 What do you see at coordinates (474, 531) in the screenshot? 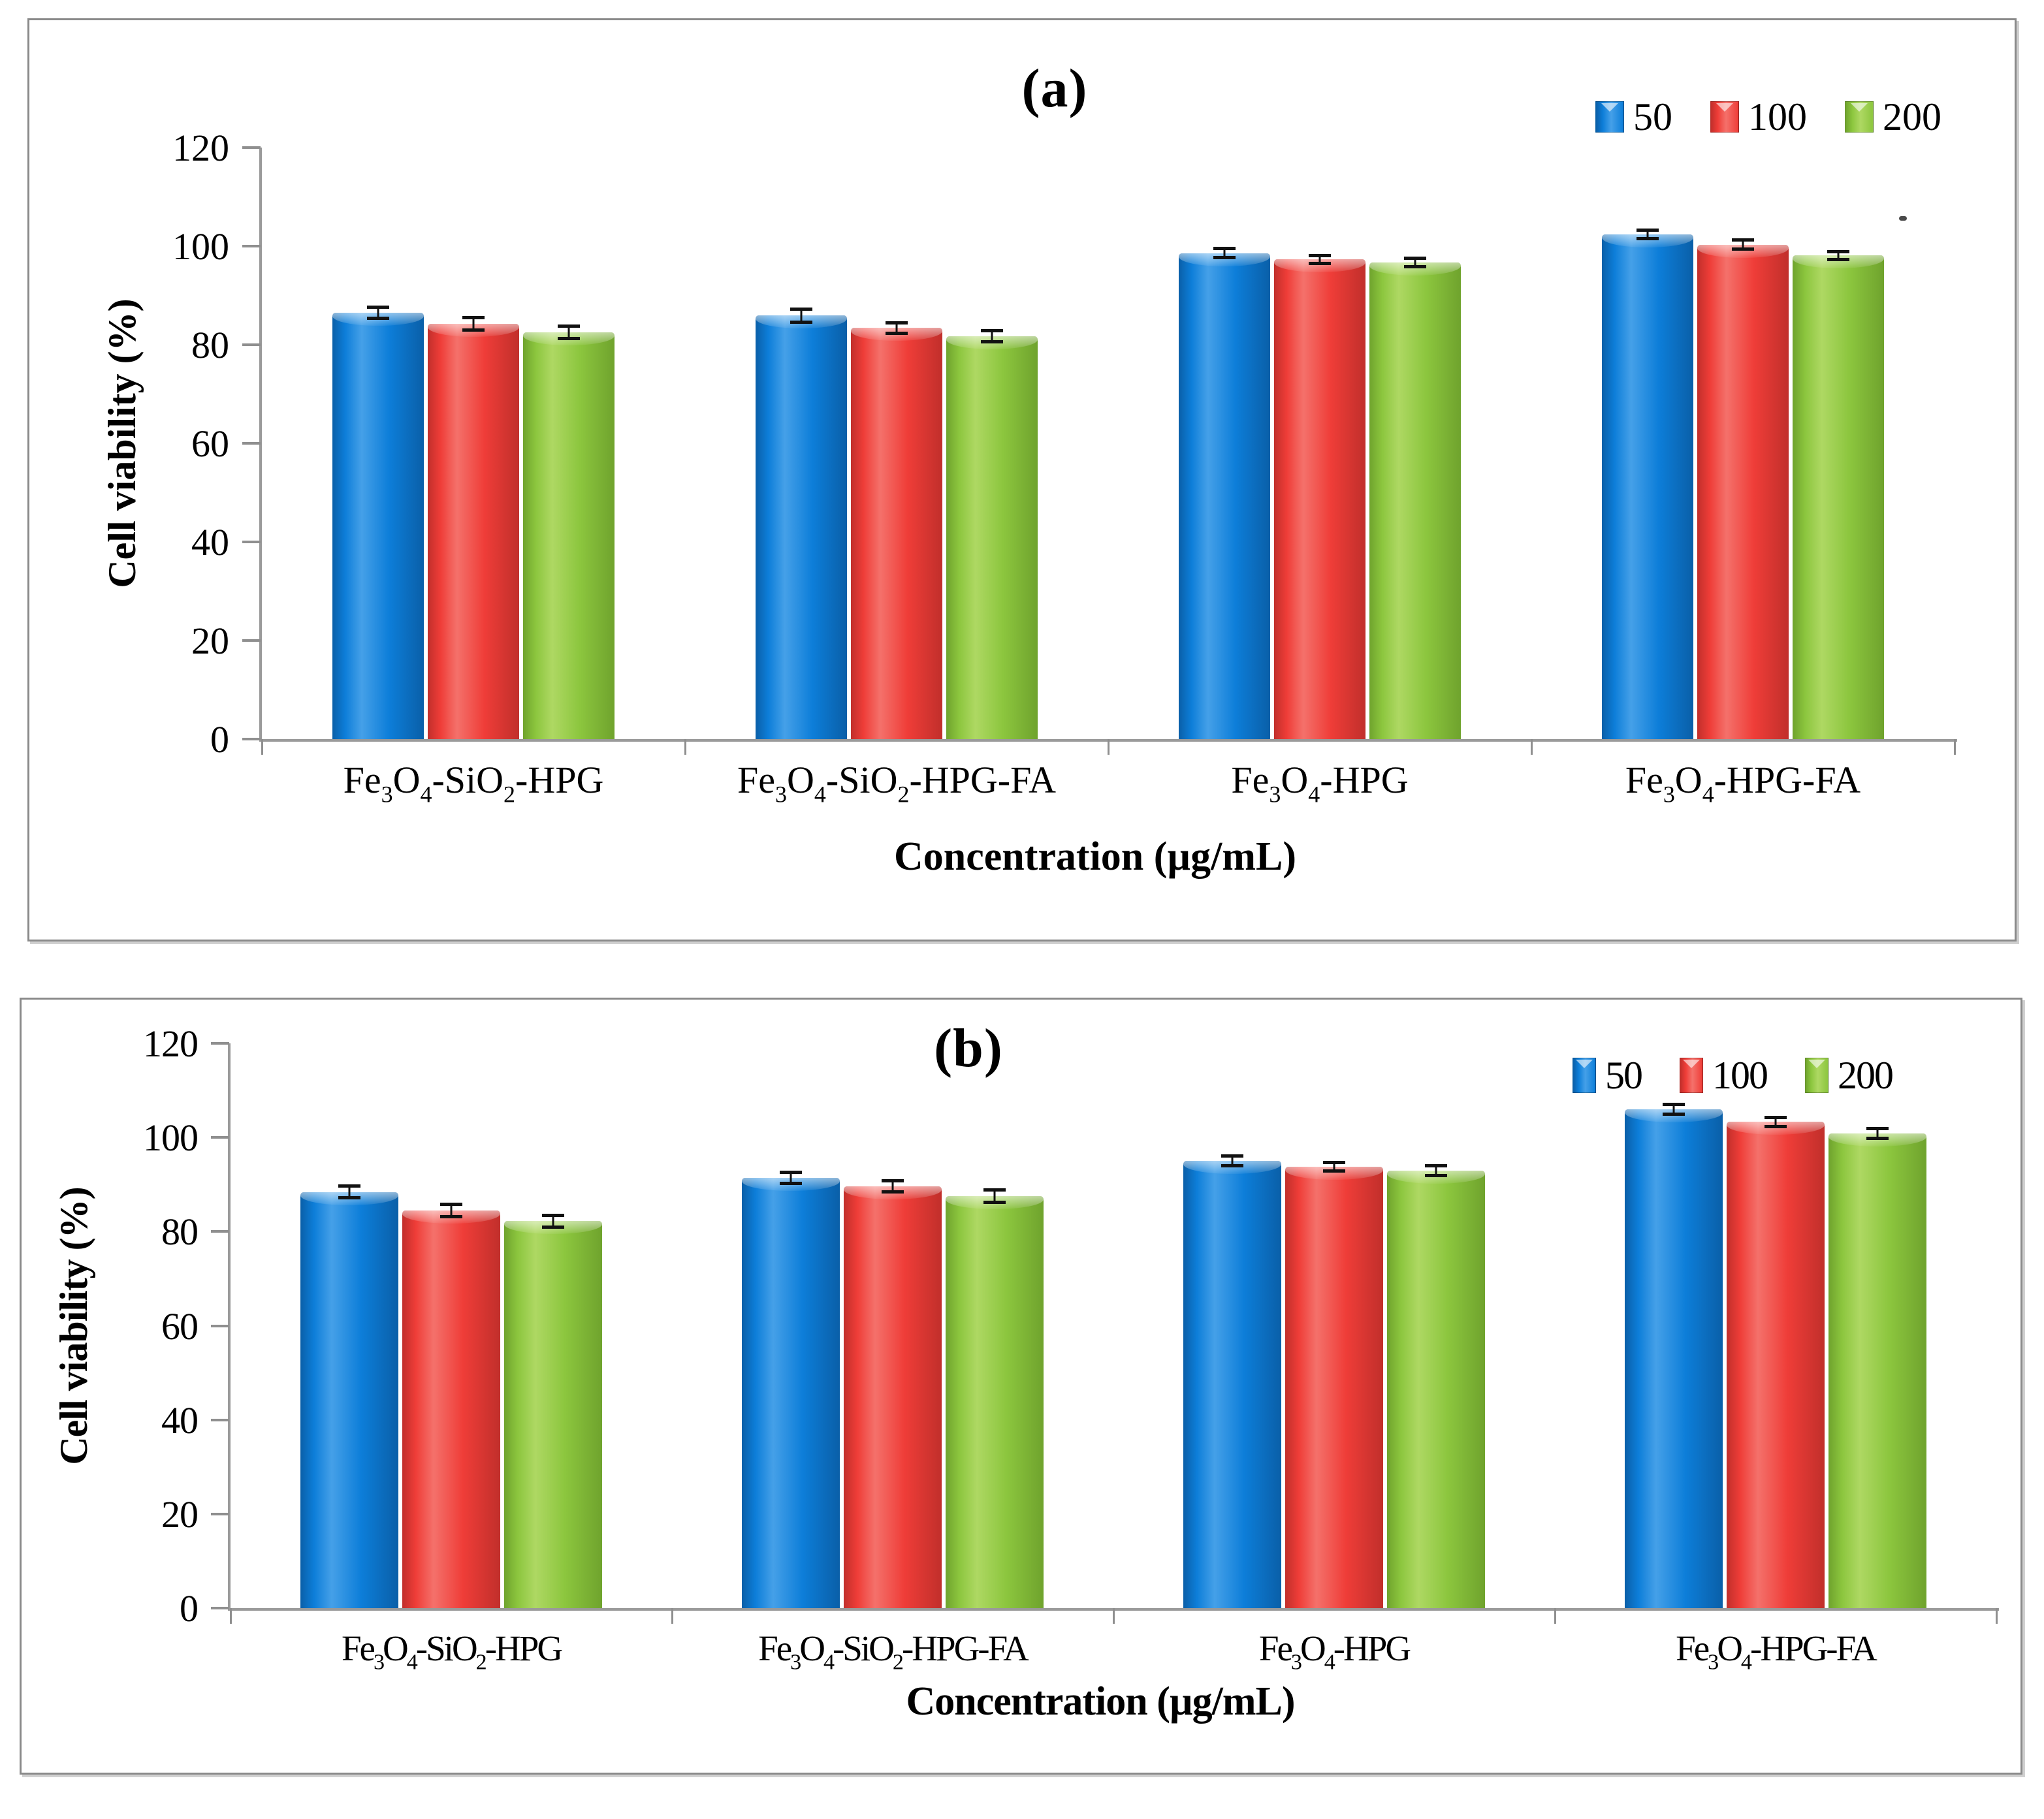
I see `bar-100-Fe3O4-SiO2-HPG` at bounding box center [474, 531].